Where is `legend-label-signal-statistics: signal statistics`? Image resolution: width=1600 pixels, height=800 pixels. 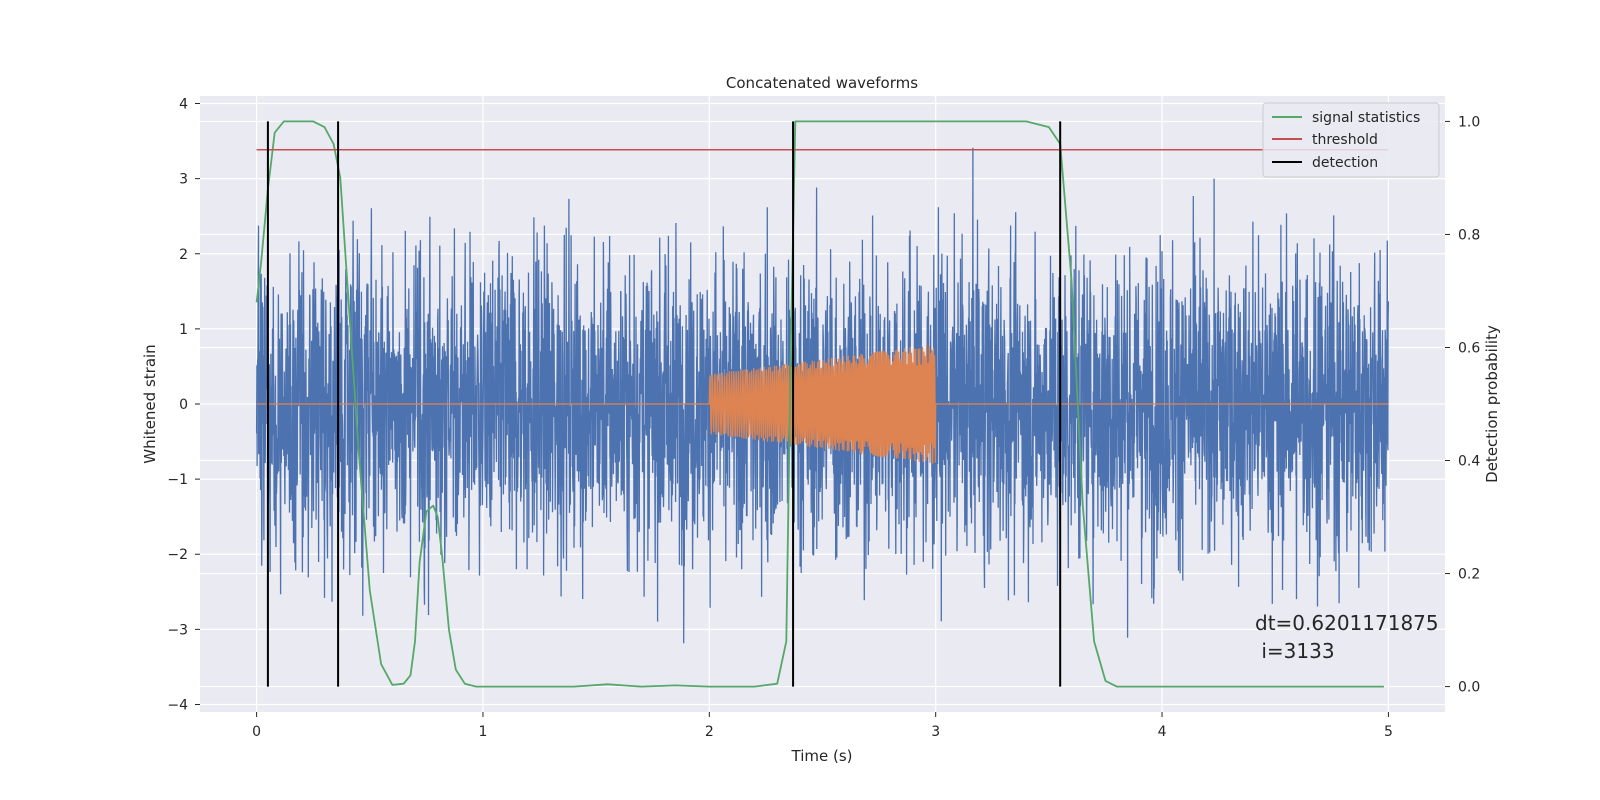
legend-label-signal-statistics: signal statistics is located at coordinates (1366, 118).